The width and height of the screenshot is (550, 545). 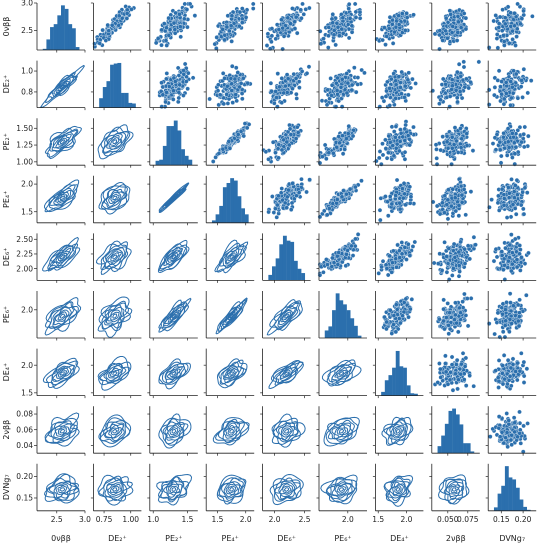 What do you see at coordinates (27, 4) in the screenshot?
I see `y-tick-label: 3.0` at bounding box center [27, 4].